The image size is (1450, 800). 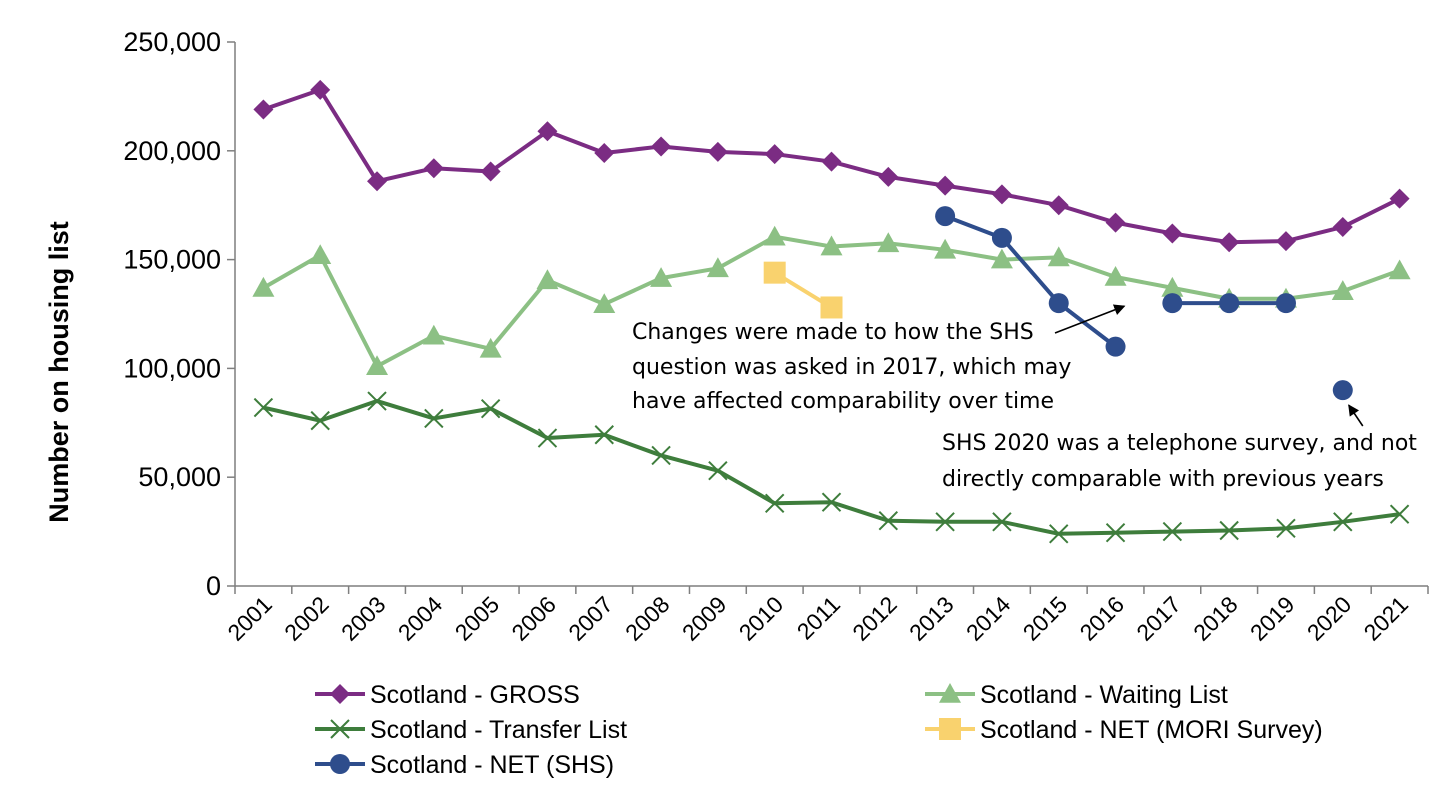 What do you see at coordinates (931, 618) in the screenshot?
I see `x-tick-label: 2013` at bounding box center [931, 618].